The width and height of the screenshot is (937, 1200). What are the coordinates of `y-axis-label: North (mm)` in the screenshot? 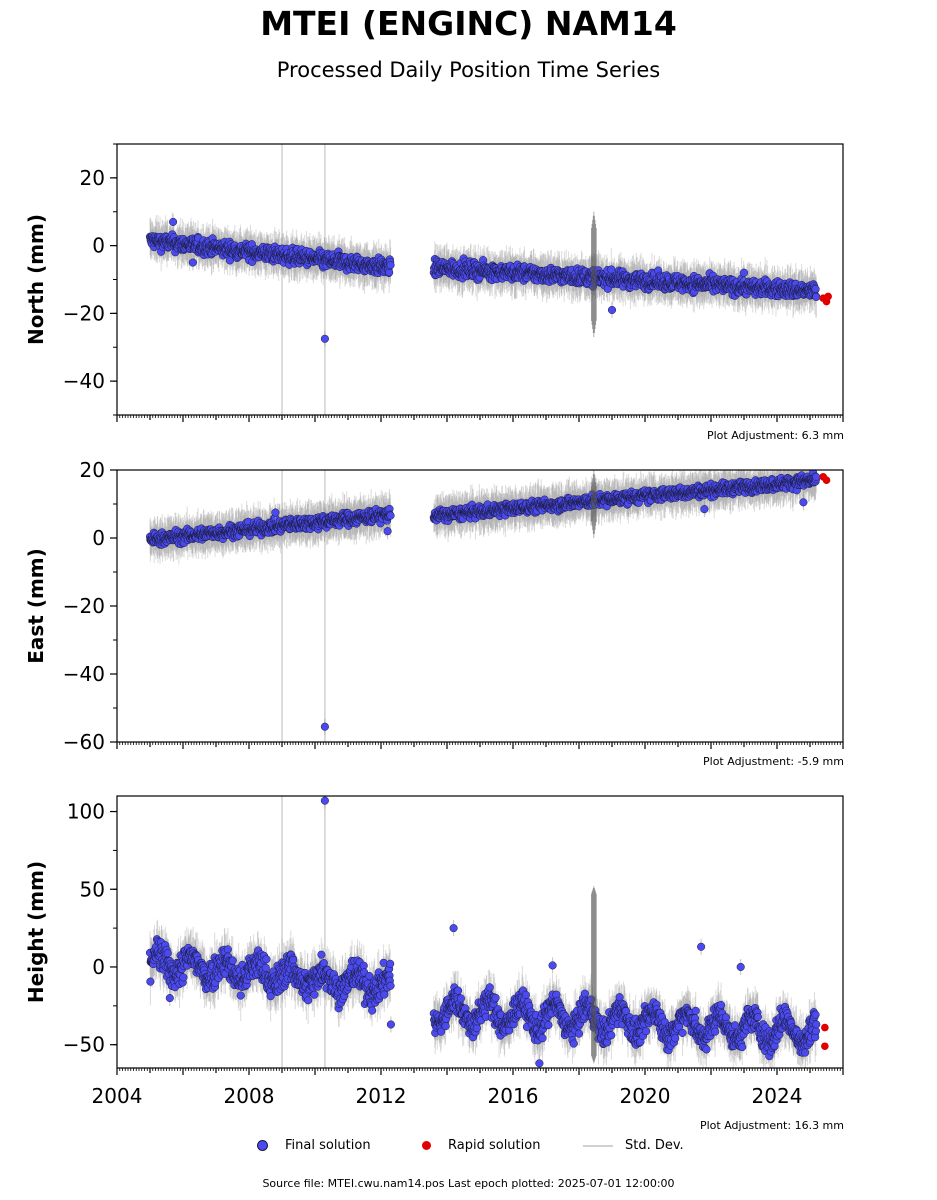 It's located at (36, 279).